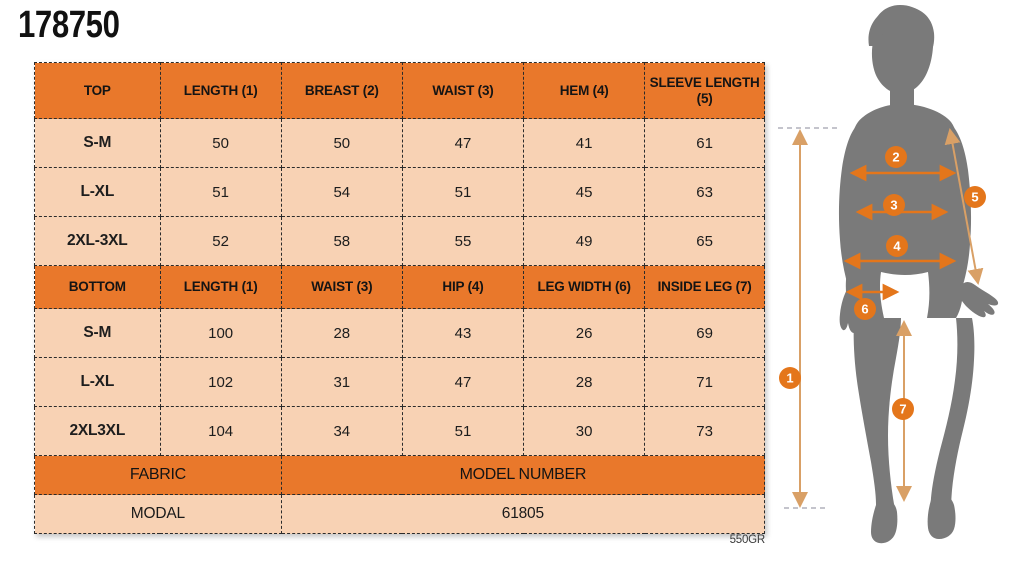 The height and width of the screenshot is (570, 1024). I want to click on cell-value: 54, so click(341, 192).